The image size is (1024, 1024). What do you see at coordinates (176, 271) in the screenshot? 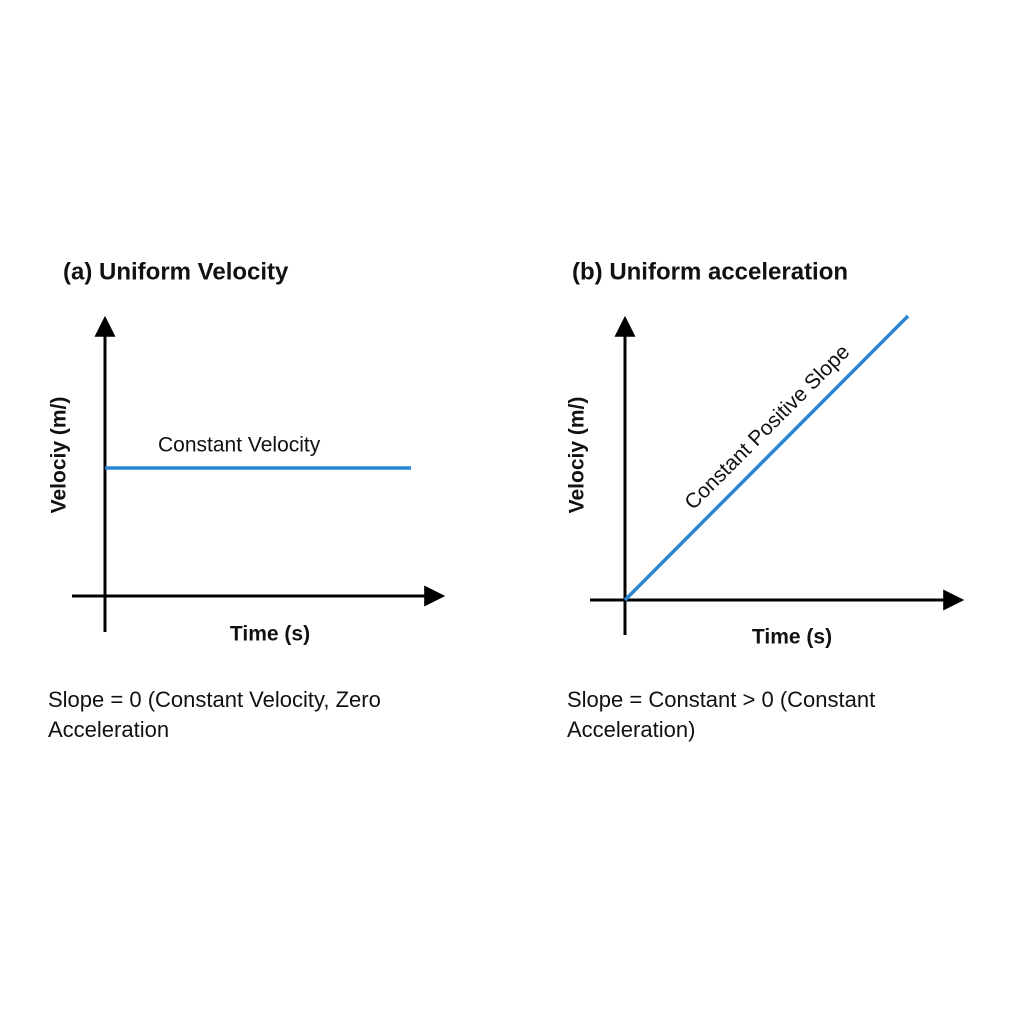
I see `panel-title: (a) Uniform Velocity` at bounding box center [176, 271].